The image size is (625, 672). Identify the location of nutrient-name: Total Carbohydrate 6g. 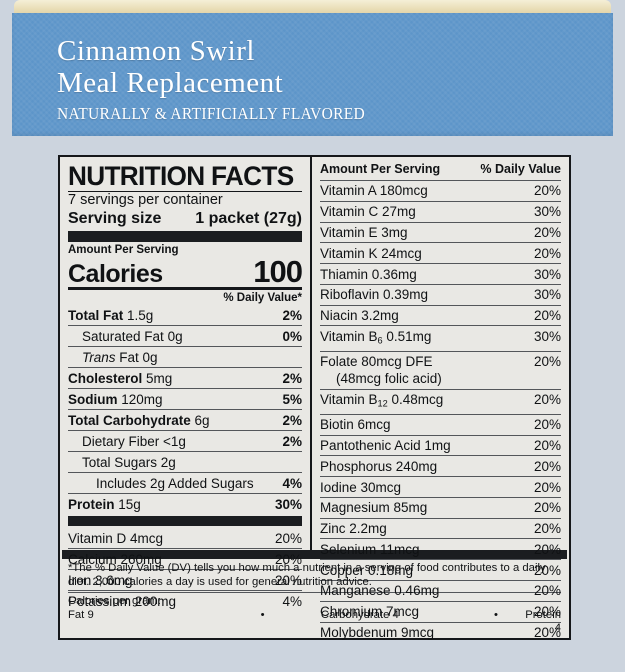
(139, 420).